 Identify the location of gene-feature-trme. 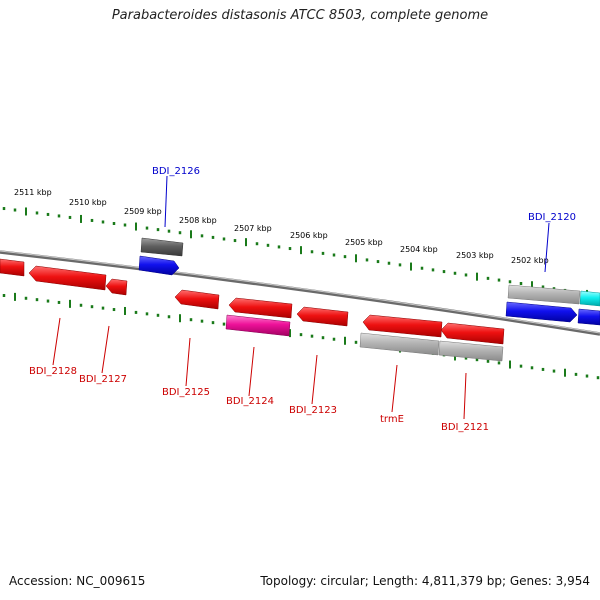
(402, 326).